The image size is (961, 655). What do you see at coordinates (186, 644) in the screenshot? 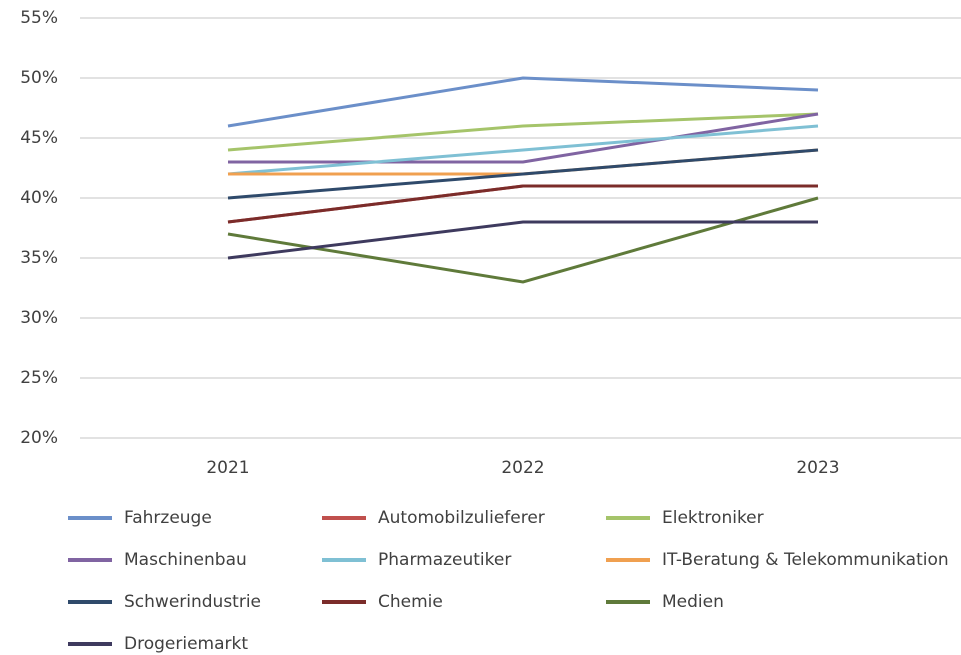
I see `legend-label: Drogeriemarkt` at bounding box center [186, 644].